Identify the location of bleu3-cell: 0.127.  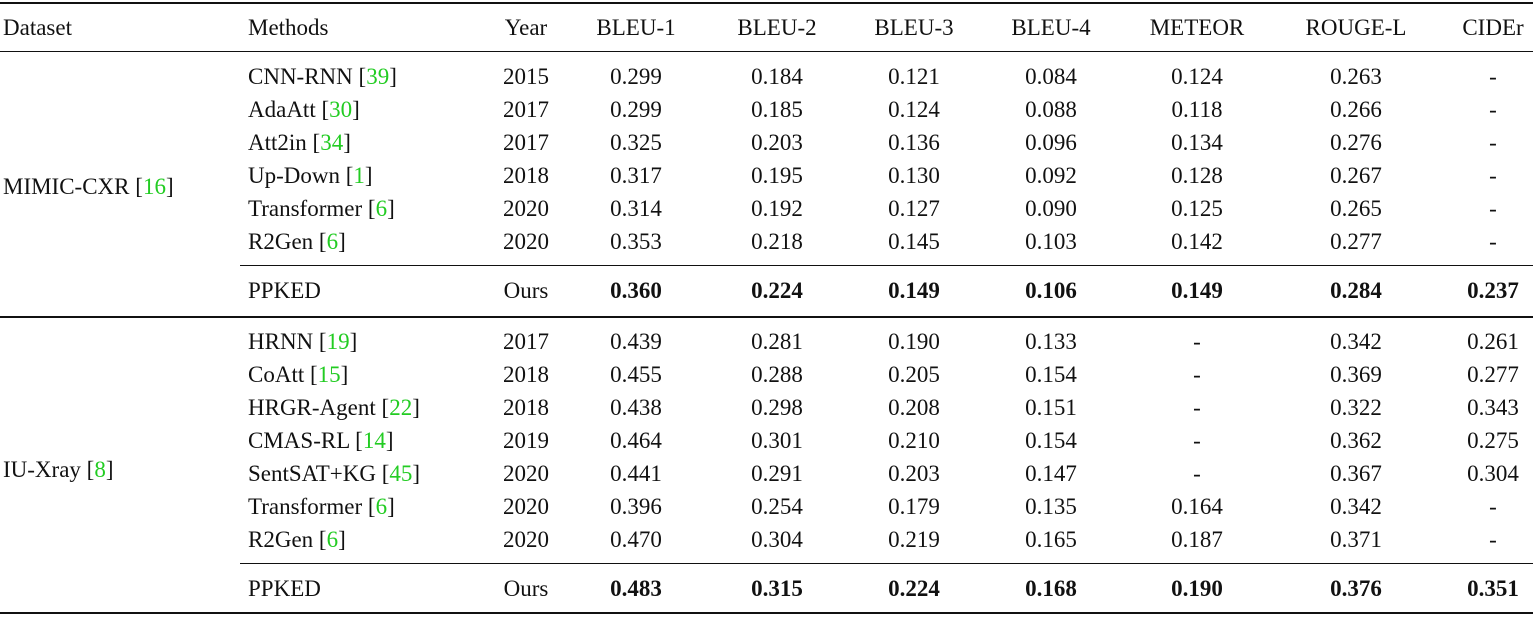
(914, 208).